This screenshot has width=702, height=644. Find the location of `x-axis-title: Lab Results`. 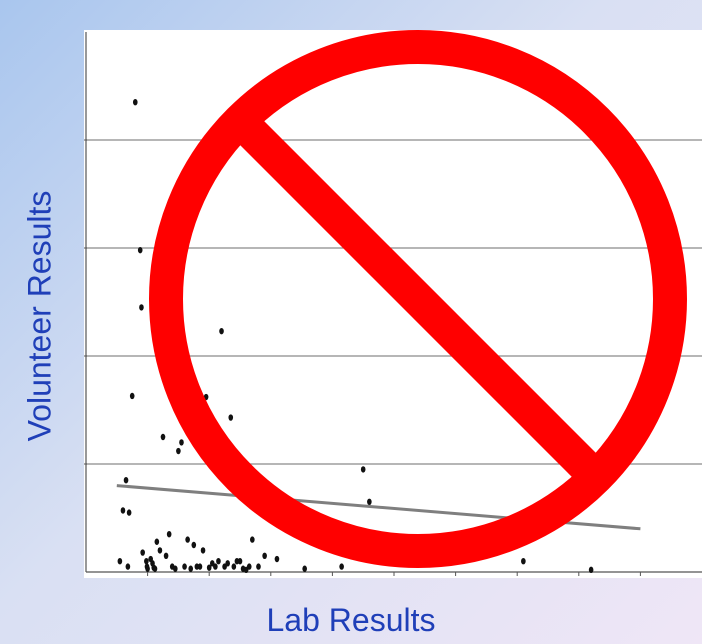

x-axis-title: Lab Results is located at coordinates (351, 620).